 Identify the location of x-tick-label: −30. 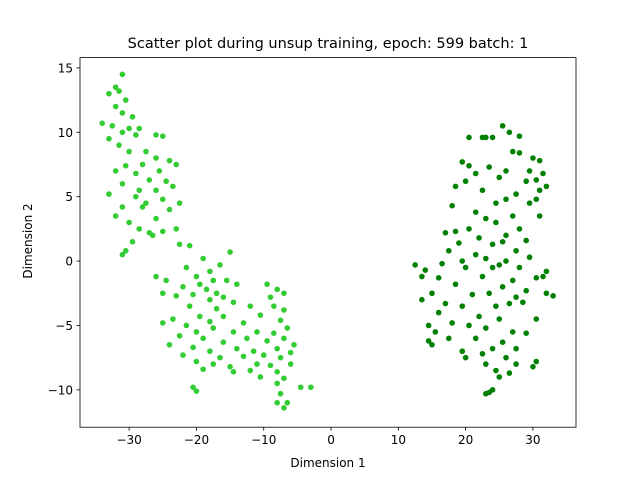
(128, 440).